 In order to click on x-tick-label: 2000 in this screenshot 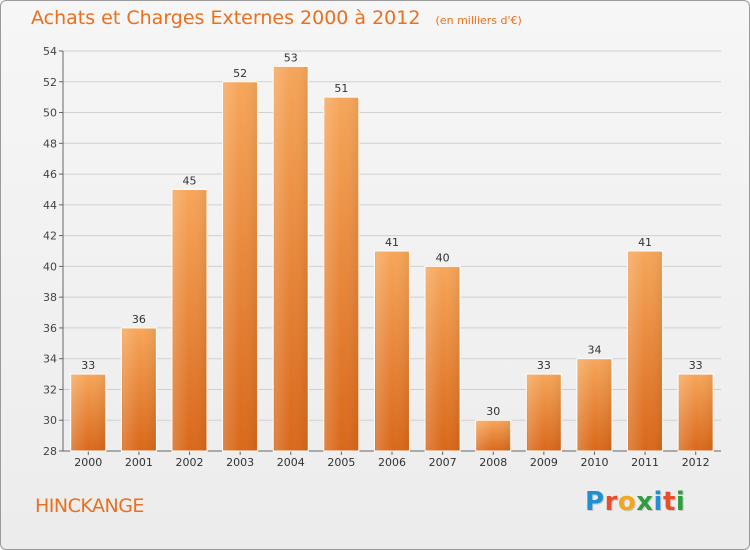, I will do `click(88, 462)`.